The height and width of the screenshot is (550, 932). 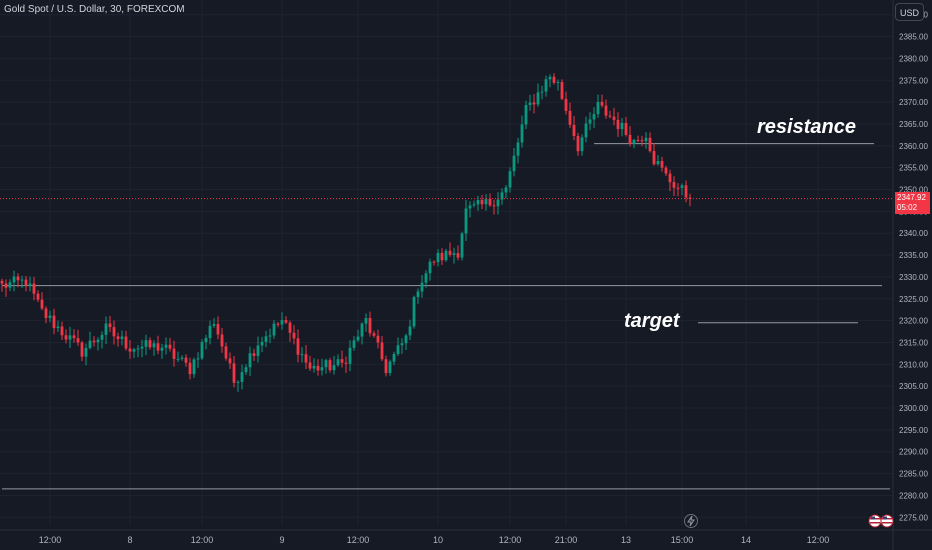 What do you see at coordinates (94, 9) in the screenshot?
I see `symbol-title: Gold Spot / U.S. Dollar, 30, FOREXCOM` at bounding box center [94, 9].